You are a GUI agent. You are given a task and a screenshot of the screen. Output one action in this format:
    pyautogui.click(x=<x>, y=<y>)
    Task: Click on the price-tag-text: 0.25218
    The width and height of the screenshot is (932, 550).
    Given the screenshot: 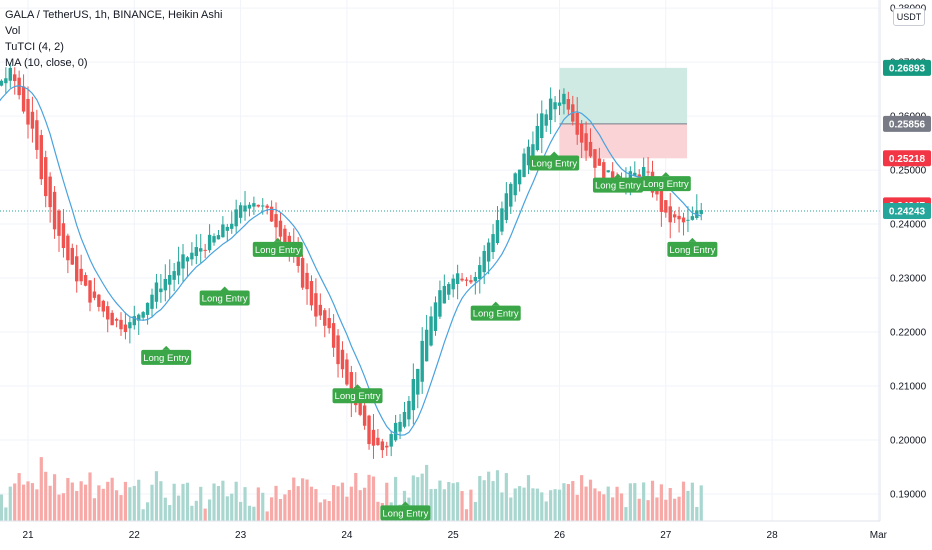 What is the action you would take?
    pyautogui.click(x=907, y=159)
    